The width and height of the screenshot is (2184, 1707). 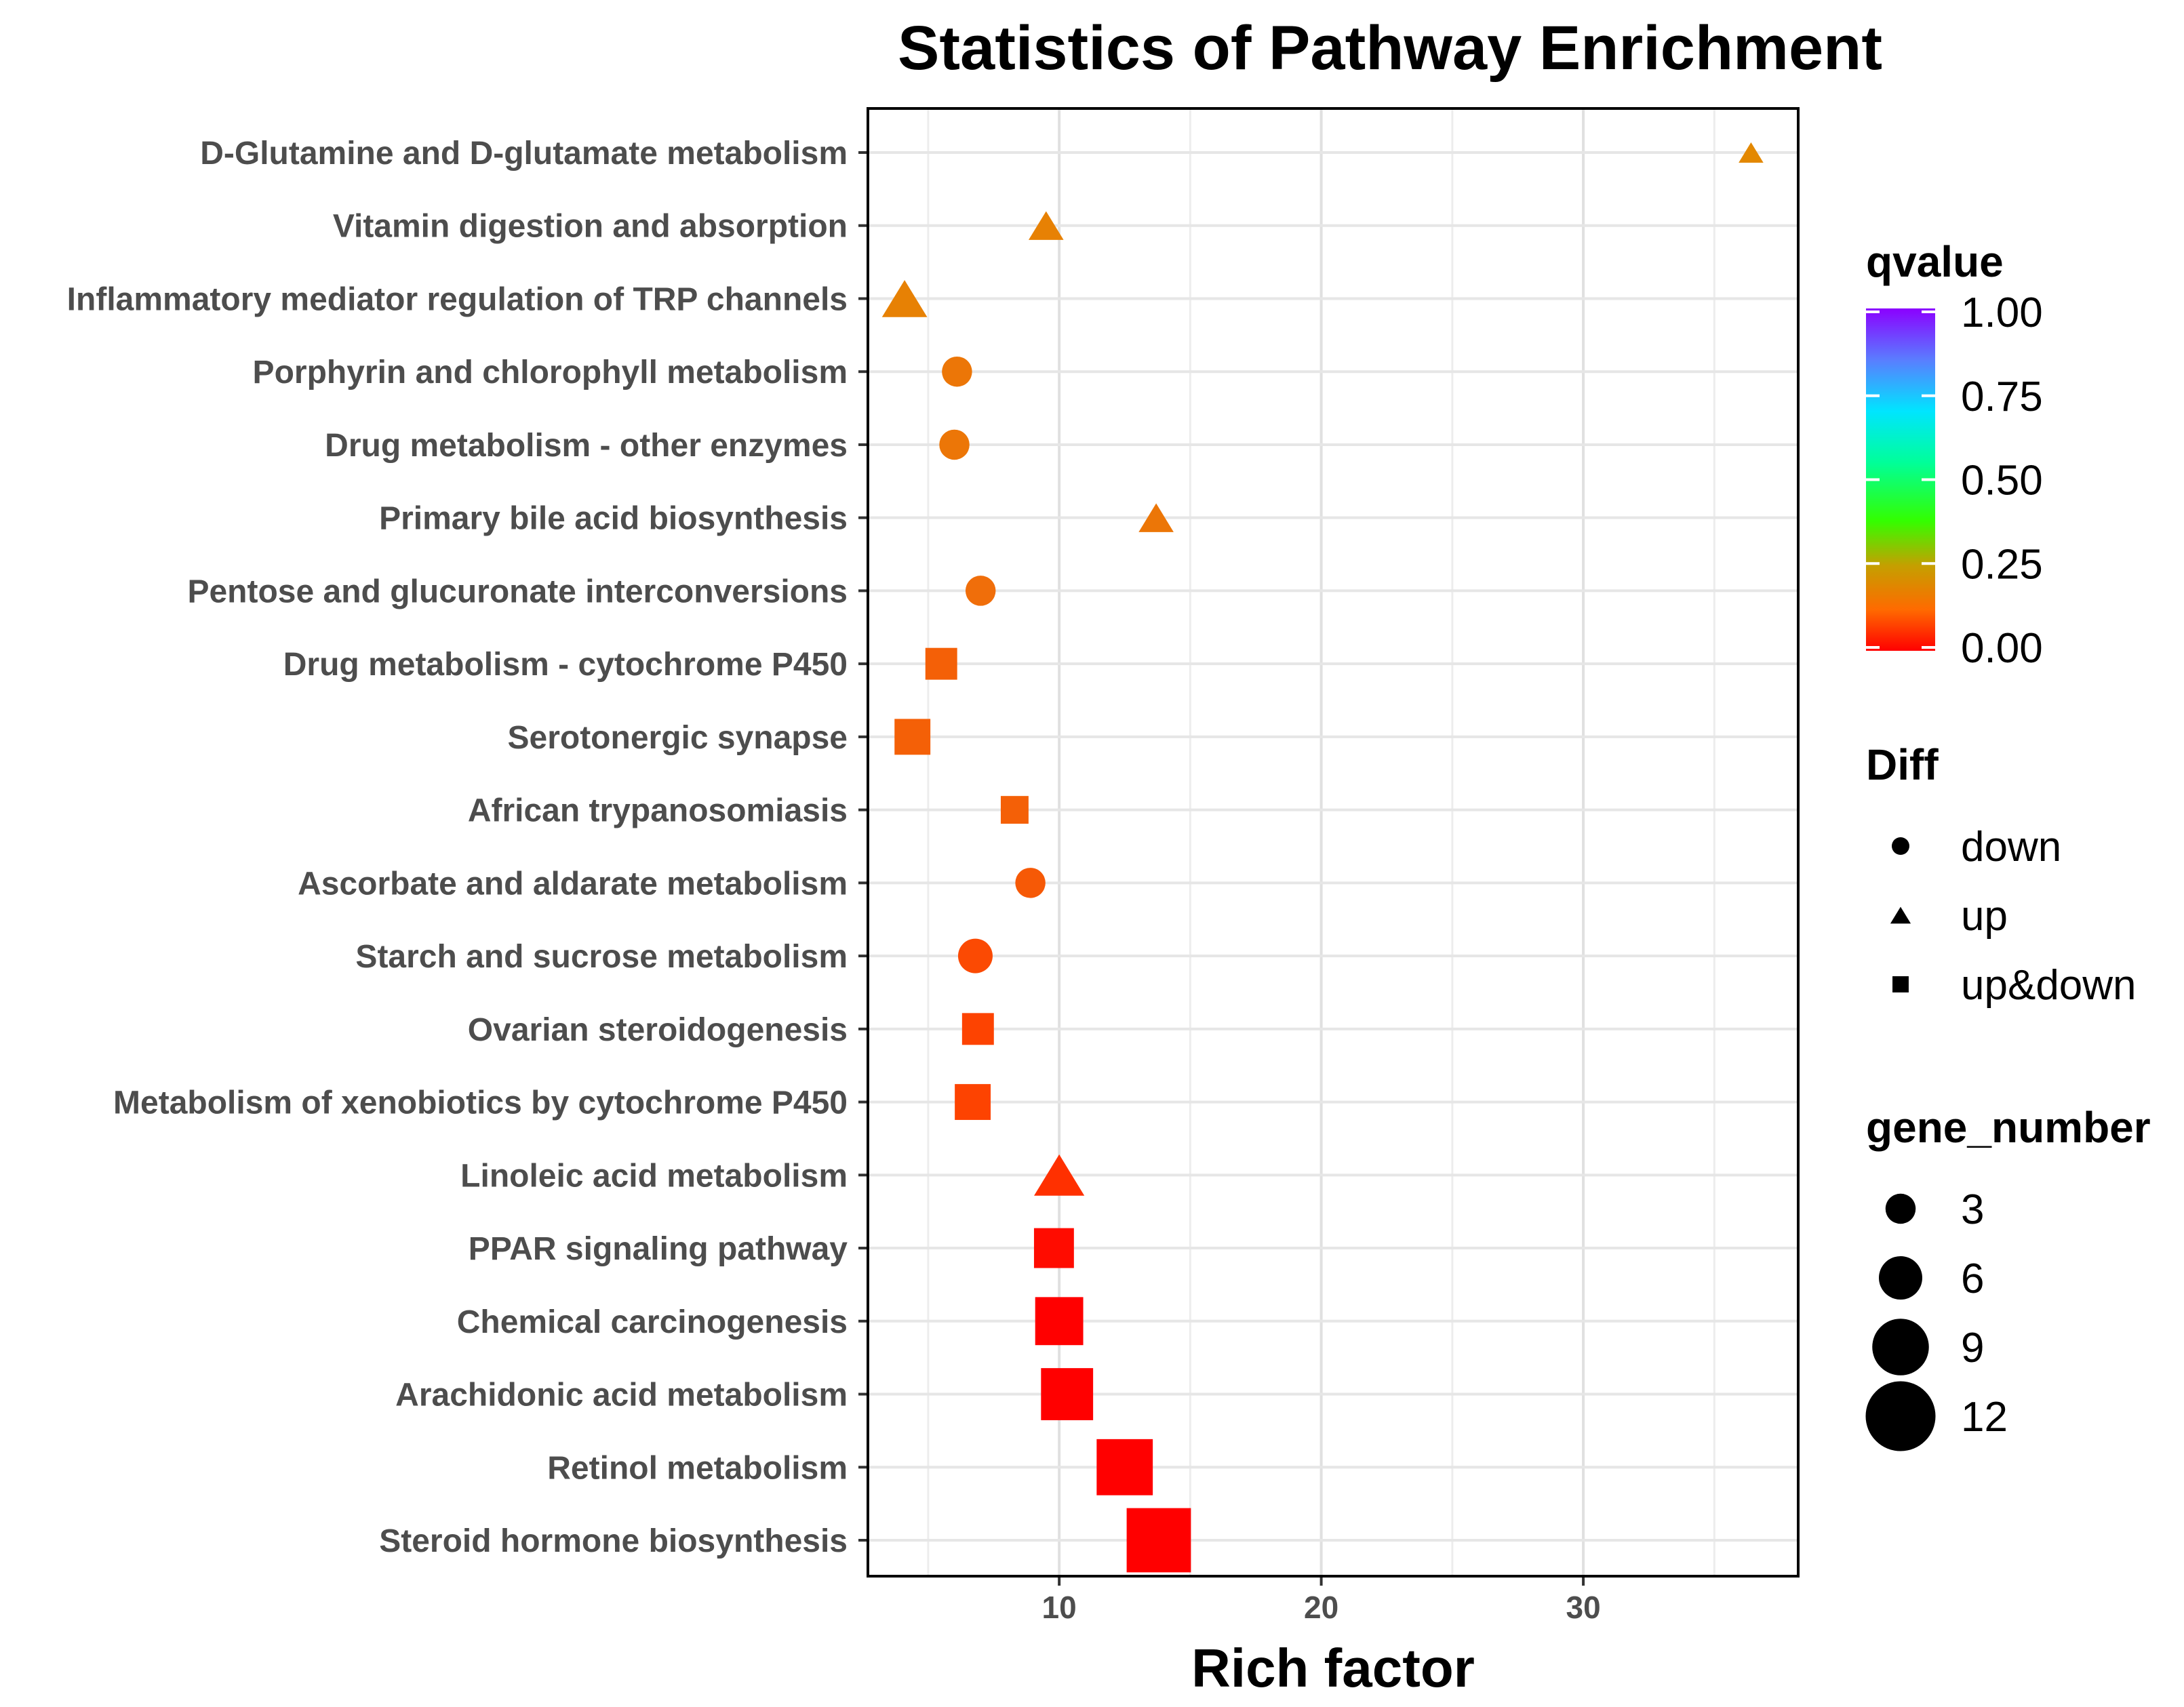 What do you see at coordinates (590, 227) in the screenshot?
I see `y-tick-label: Vitamin digestion and absorption` at bounding box center [590, 227].